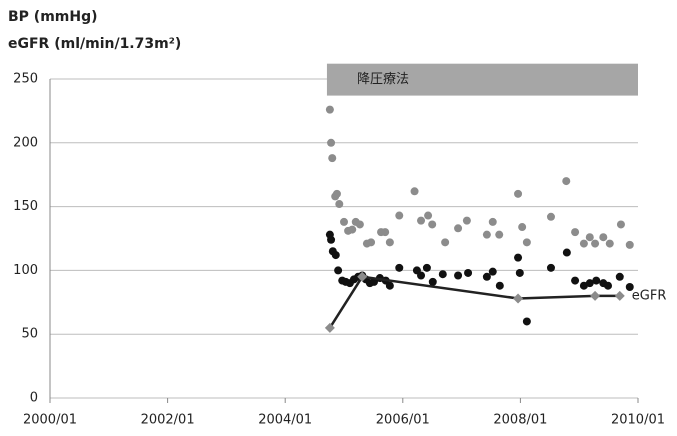 The width and height of the screenshot is (677, 436). I want to click on band-label: 降圧療法, so click(383, 79).